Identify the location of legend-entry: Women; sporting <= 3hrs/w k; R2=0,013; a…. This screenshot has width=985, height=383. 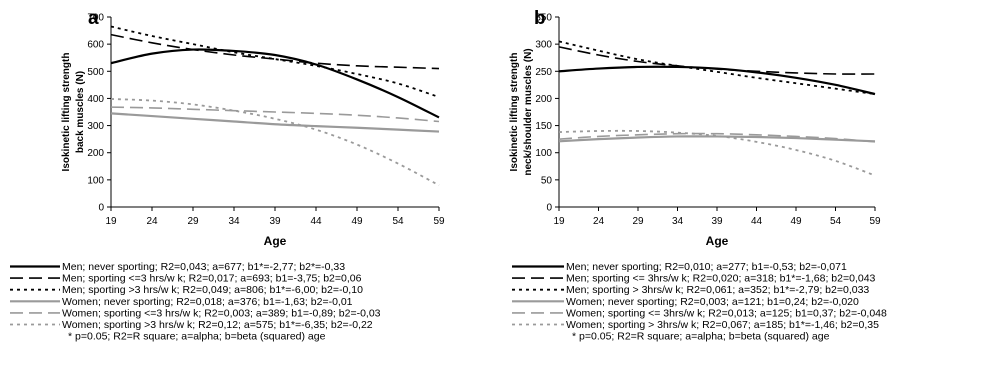
(726, 313).